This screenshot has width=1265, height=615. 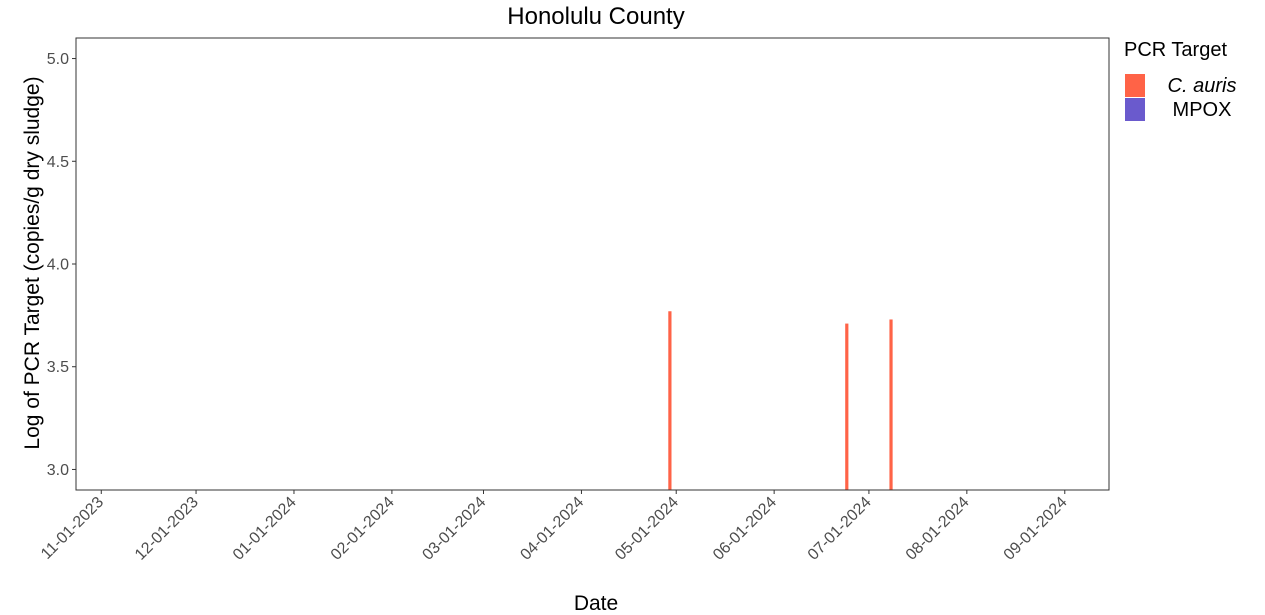 What do you see at coordinates (454, 529) in the screenshot?
I see `x-tick-label: 03-01-2024` at bounding box center [454, 529].